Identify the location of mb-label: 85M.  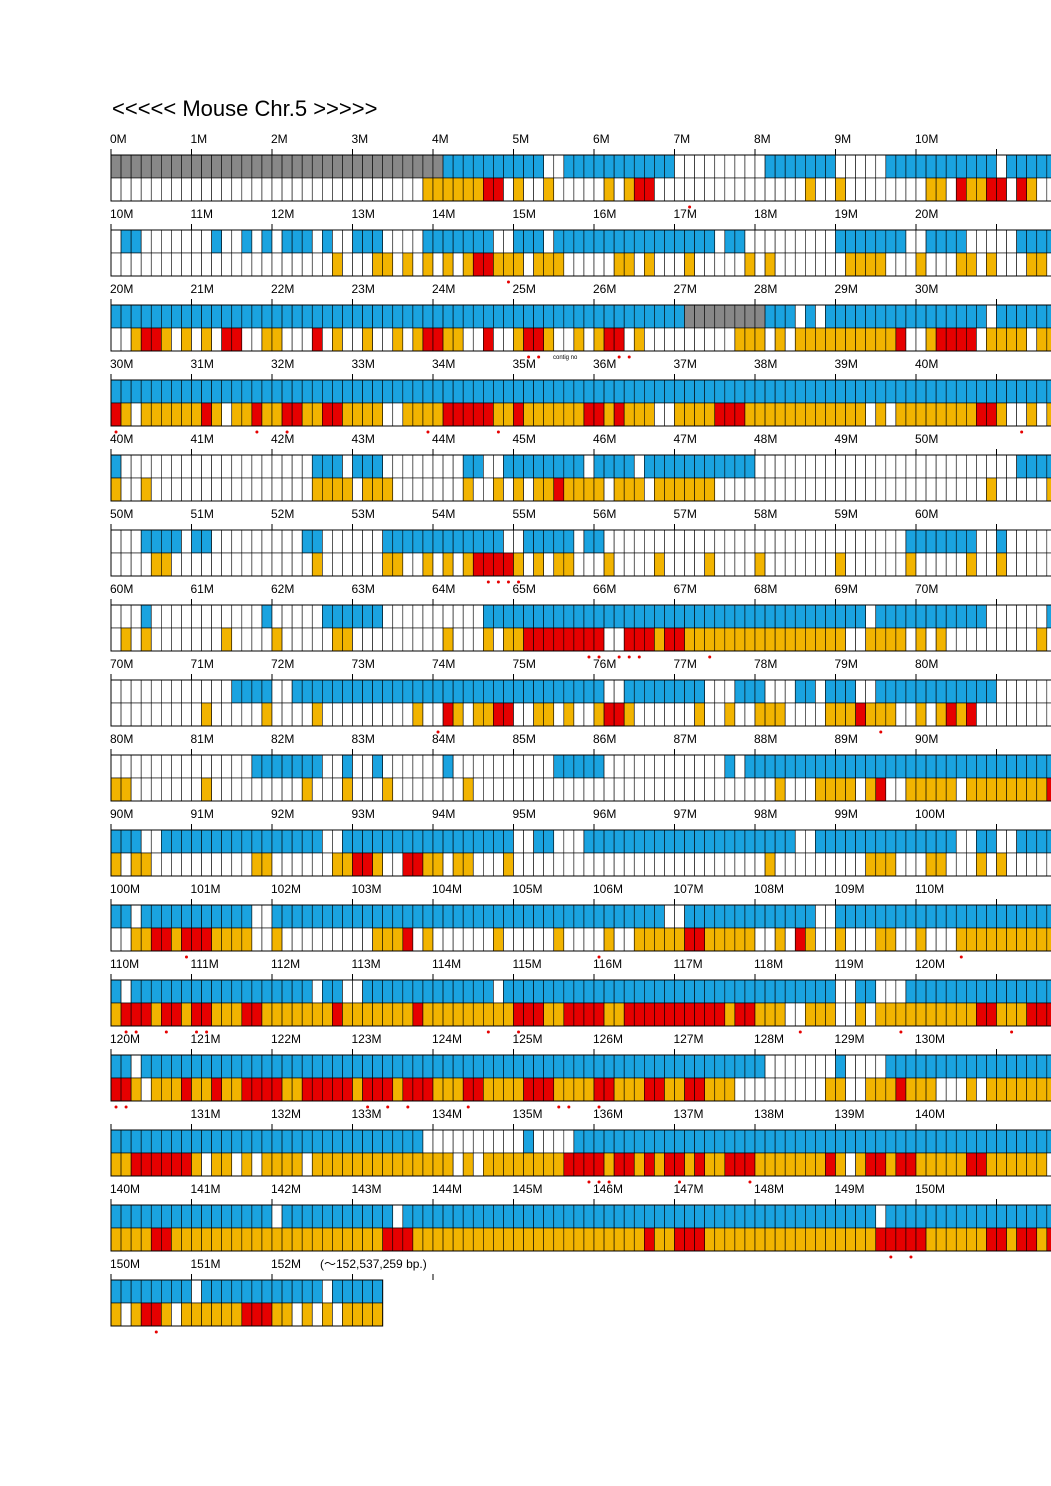
(524, 739).